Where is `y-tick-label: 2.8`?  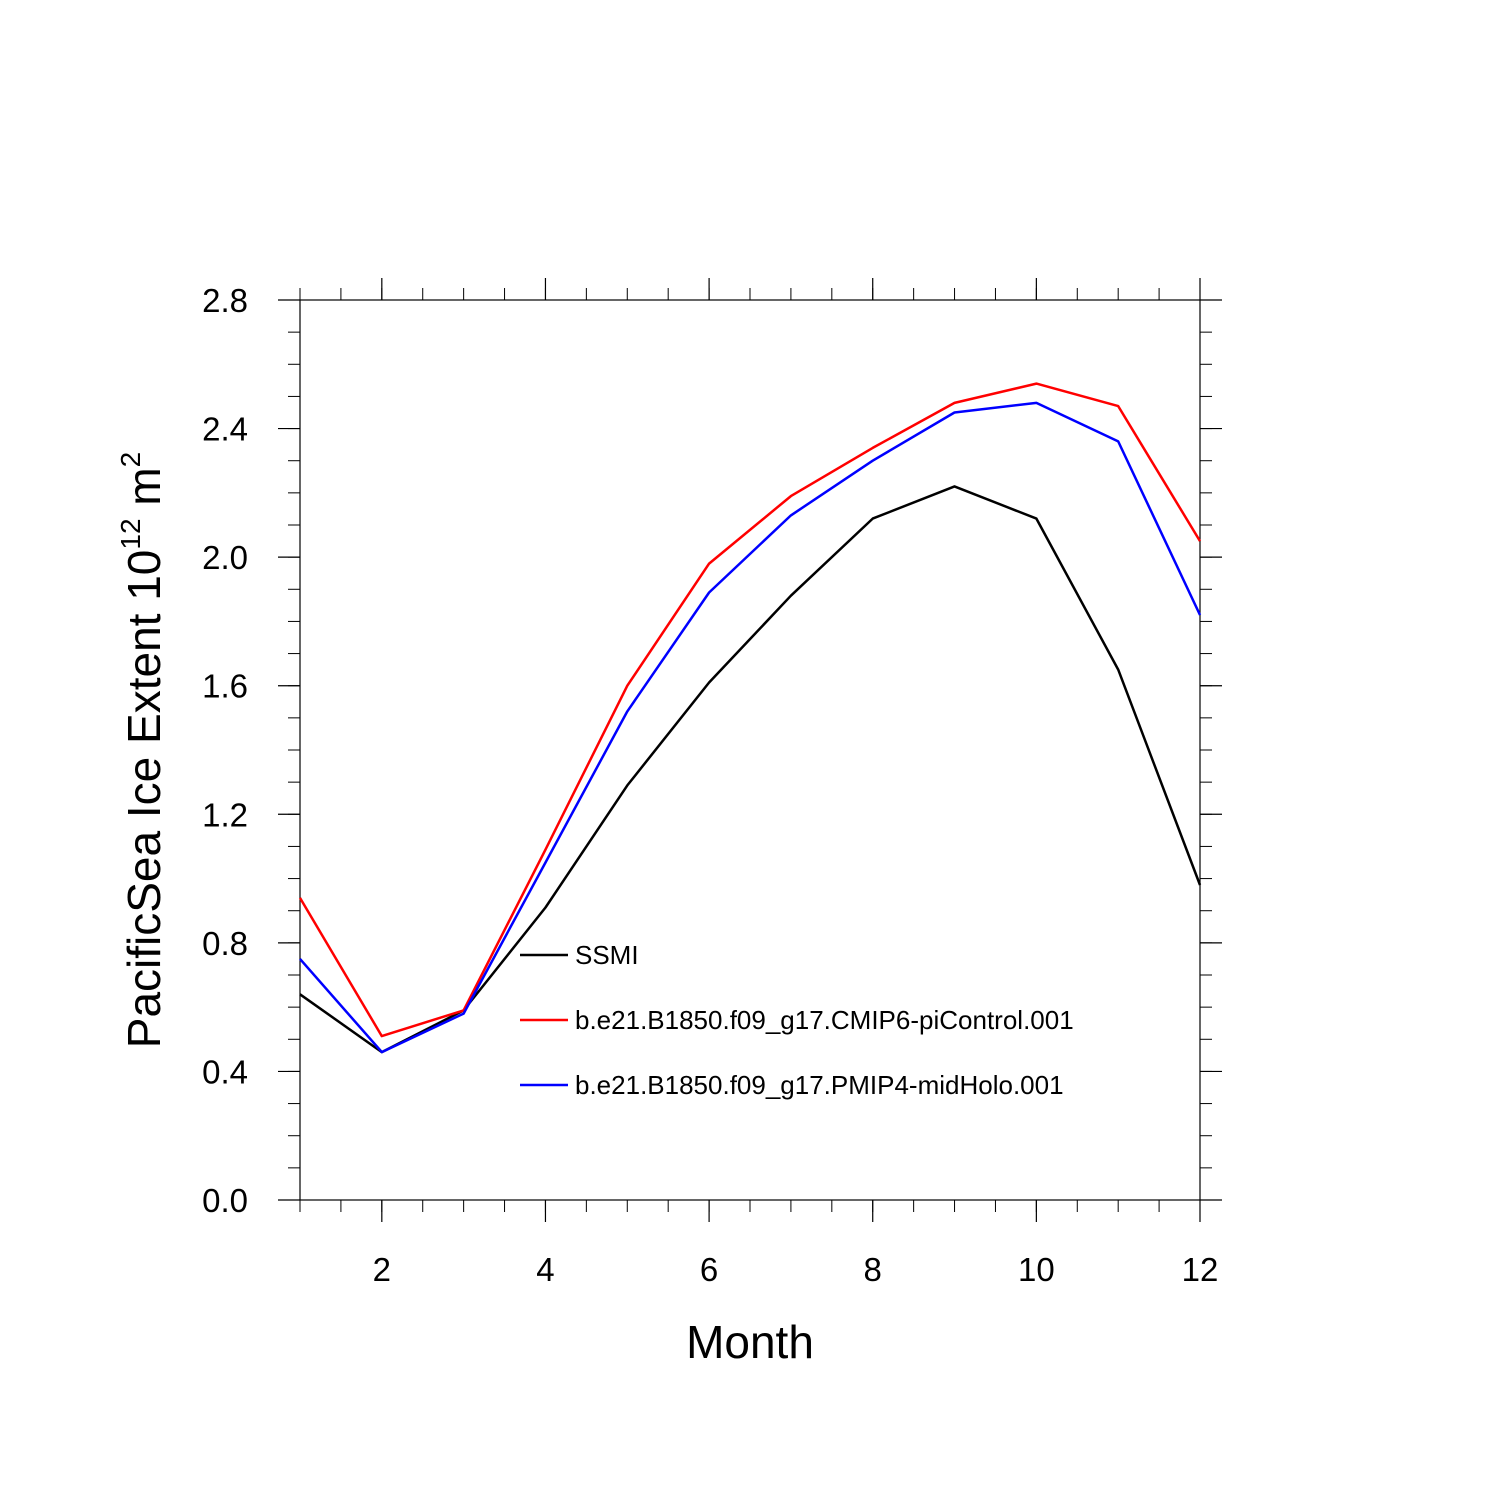
y-tick-label: 2.8 is located at coordinates (225, 300).